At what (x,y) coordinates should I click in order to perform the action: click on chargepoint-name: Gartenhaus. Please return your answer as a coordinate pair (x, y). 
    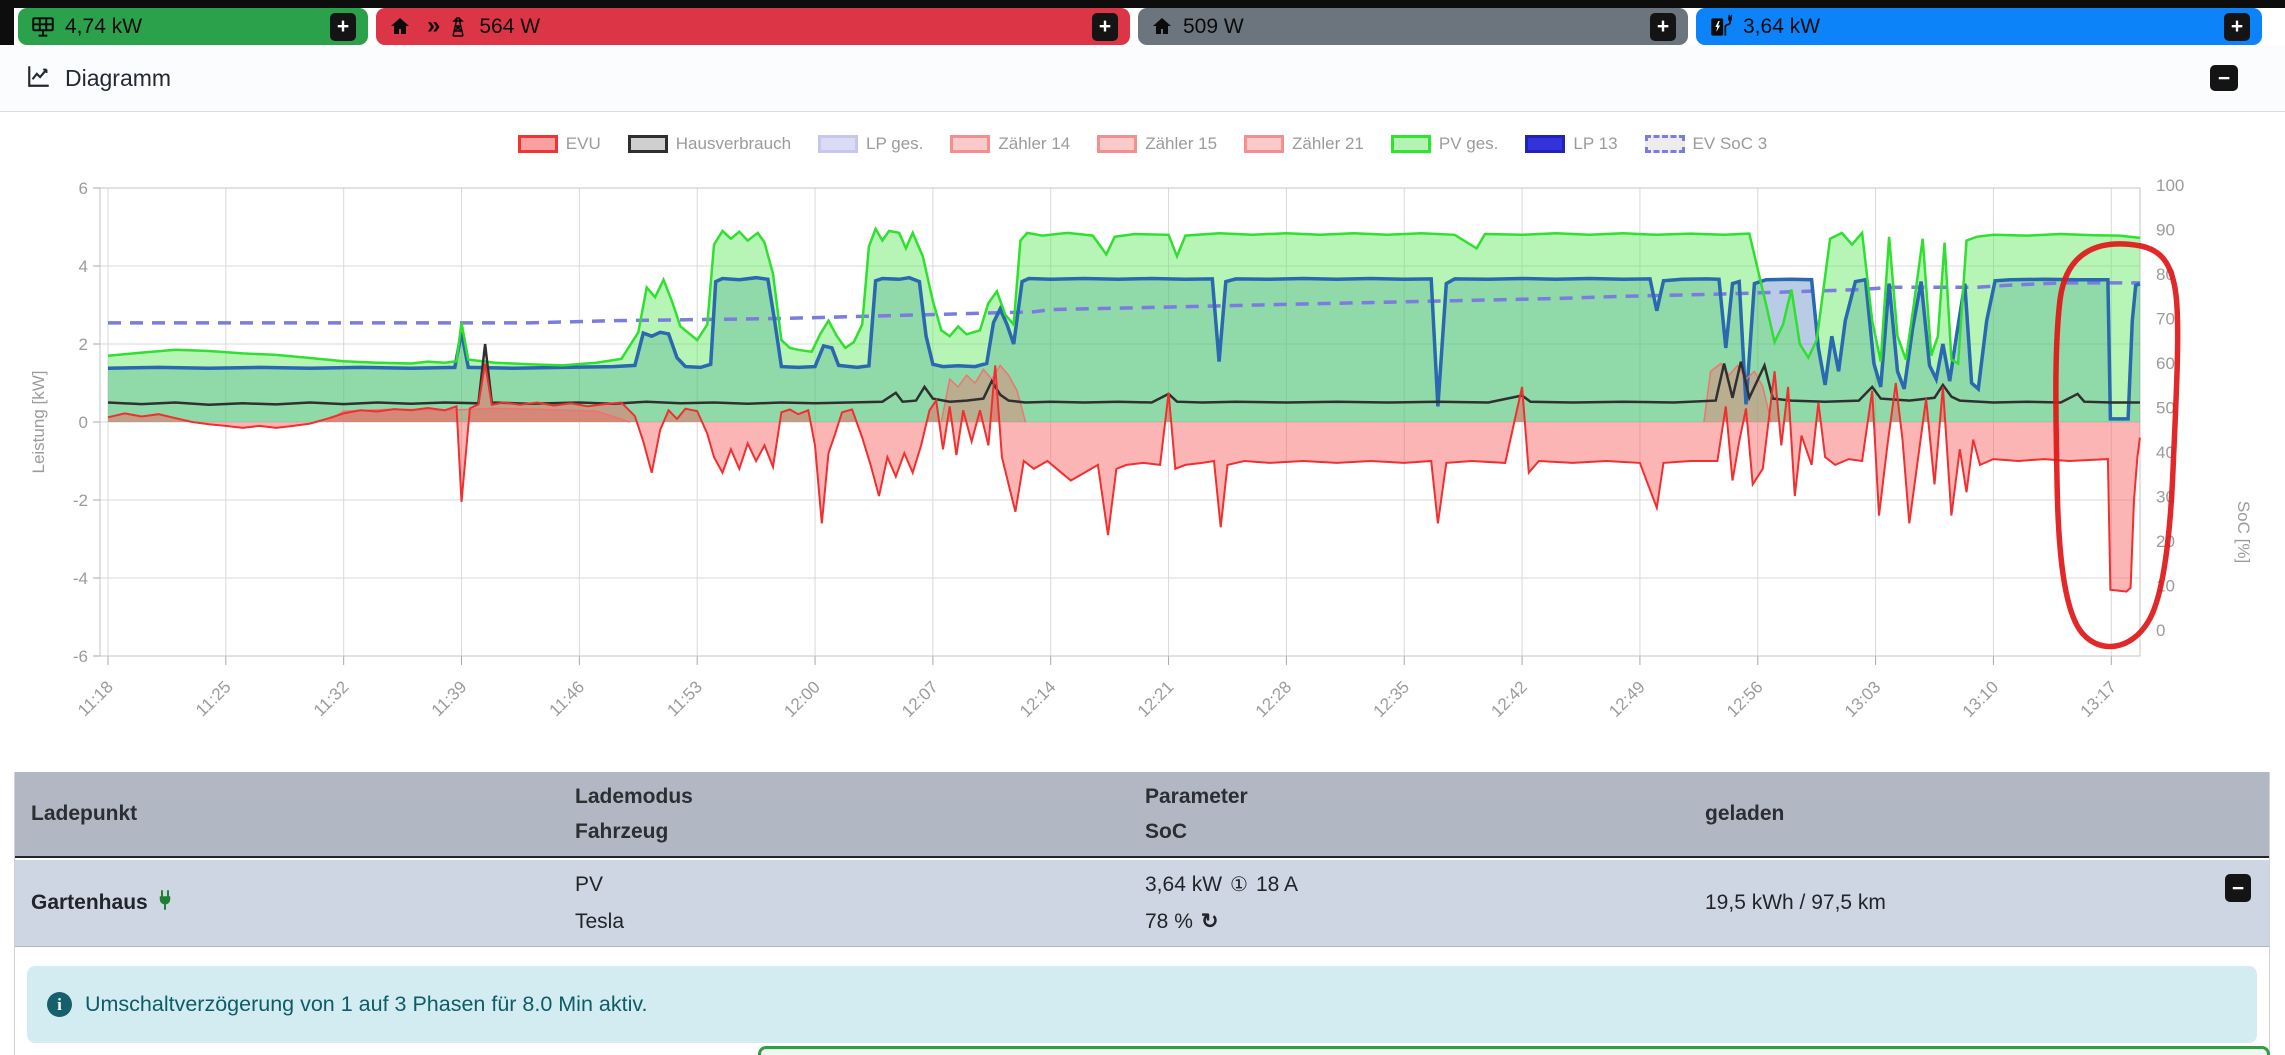
    Looking at the image, I should click on (89, 903).